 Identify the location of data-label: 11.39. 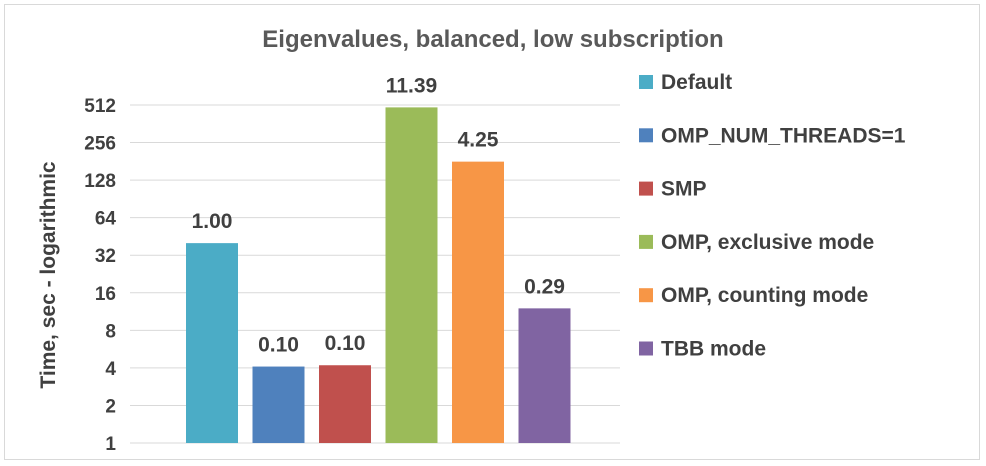
(411, 85).